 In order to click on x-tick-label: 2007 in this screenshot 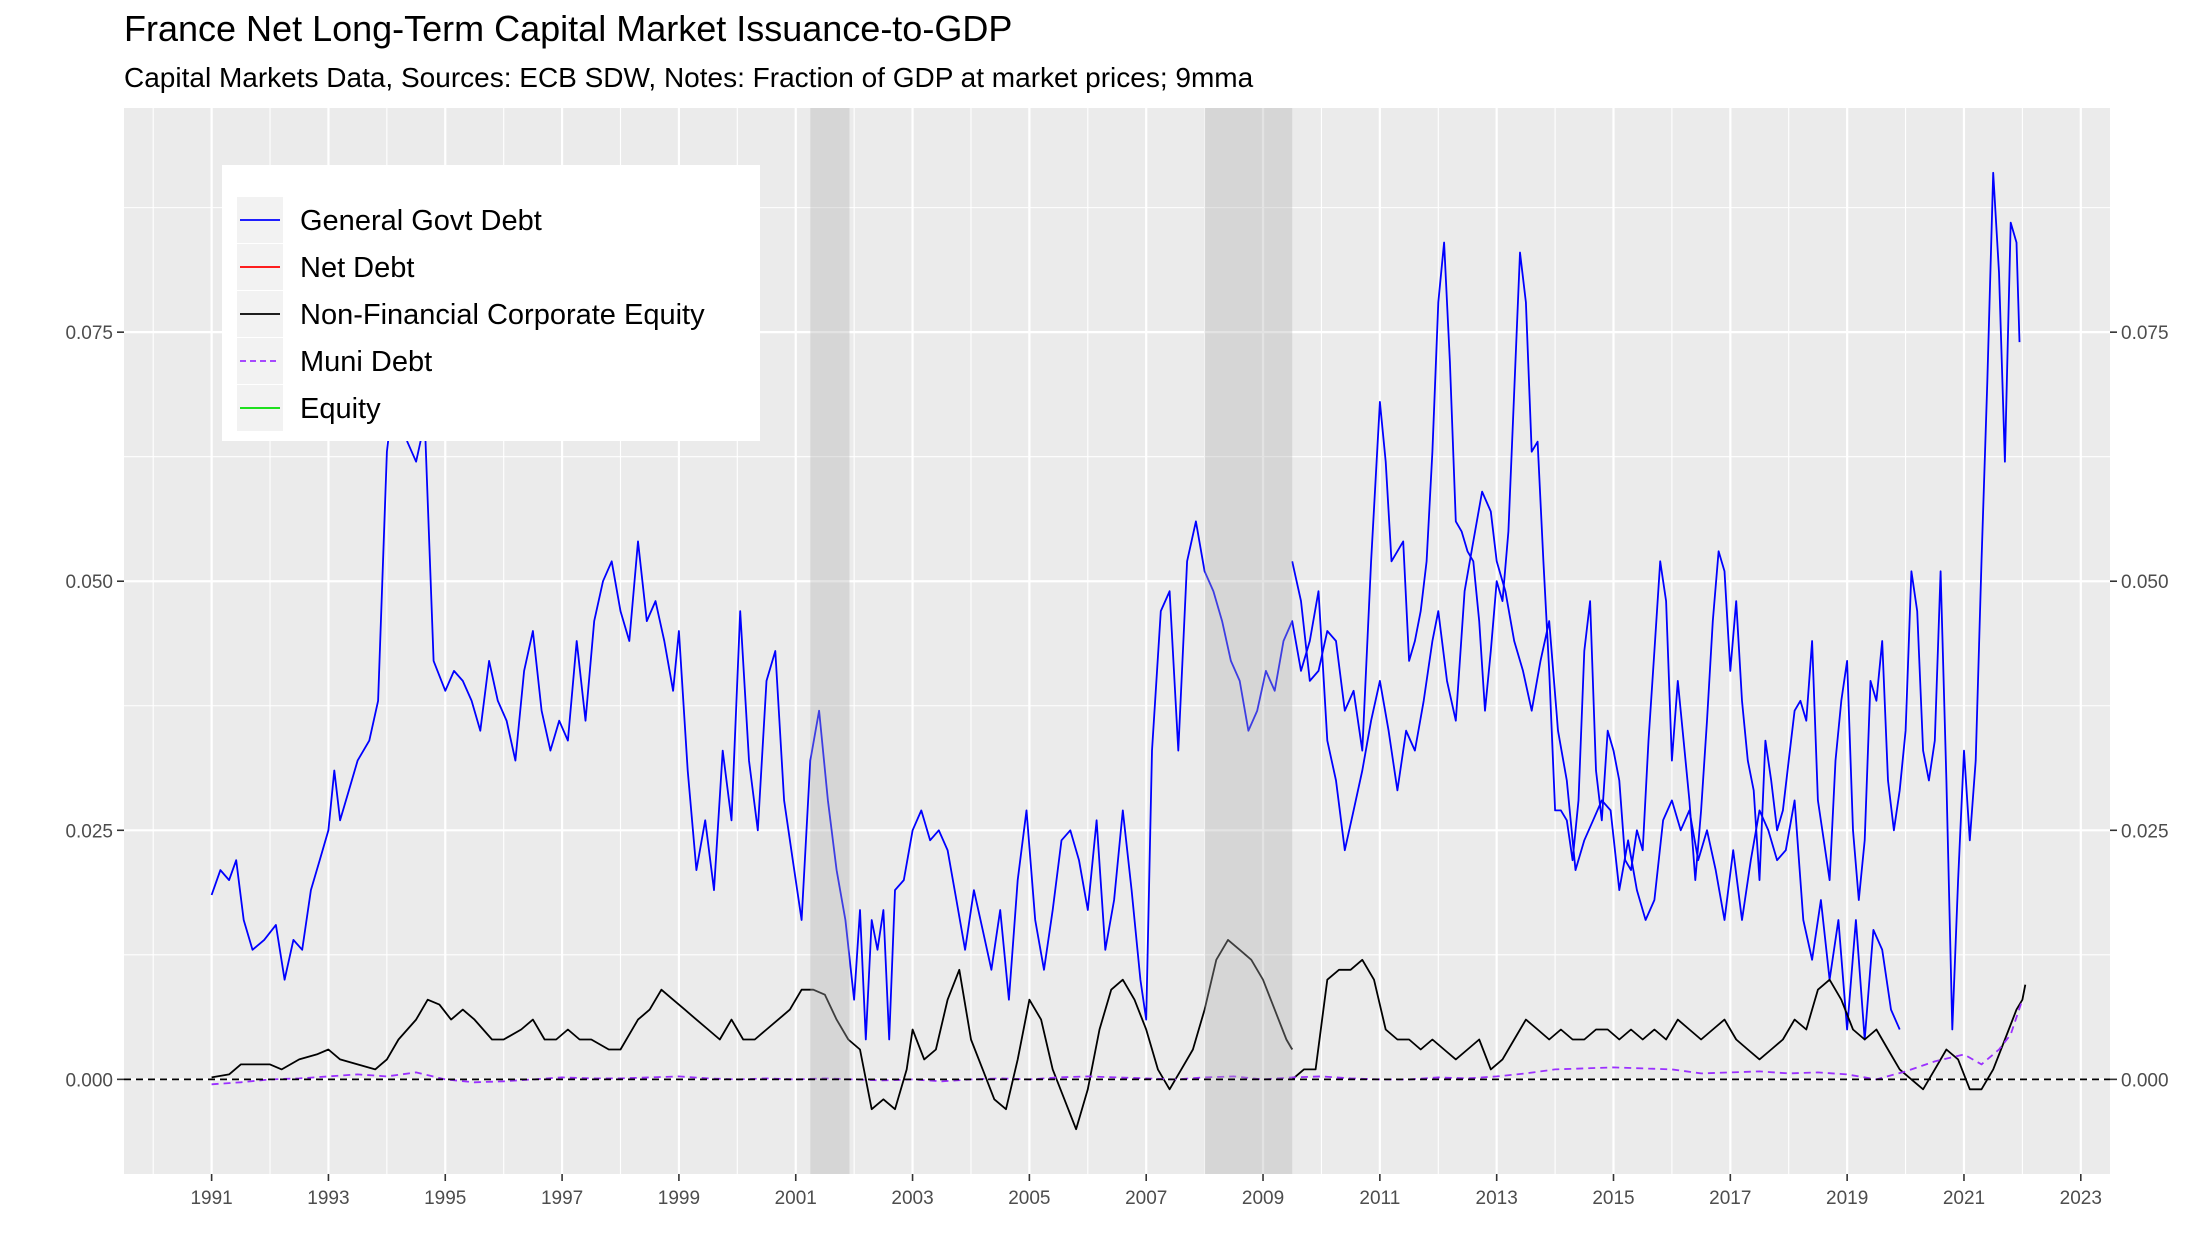, I will do `click(1146, 1198)`.